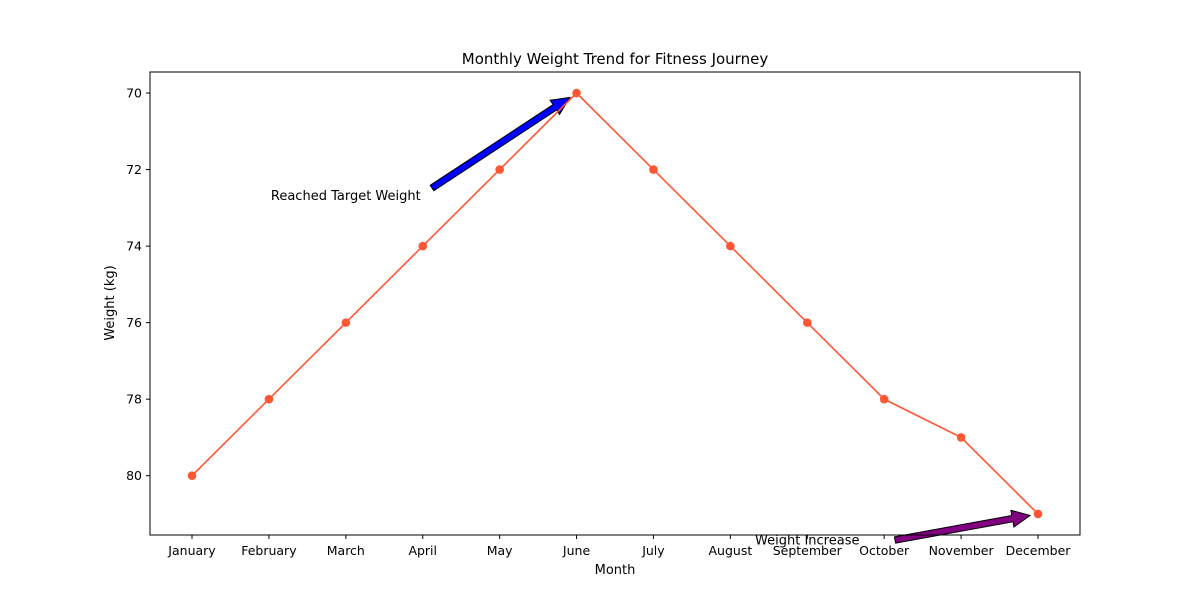 The image size is (1200, 600). I want to click on annotation-text: Reached Target Weight, so click(346, 196).